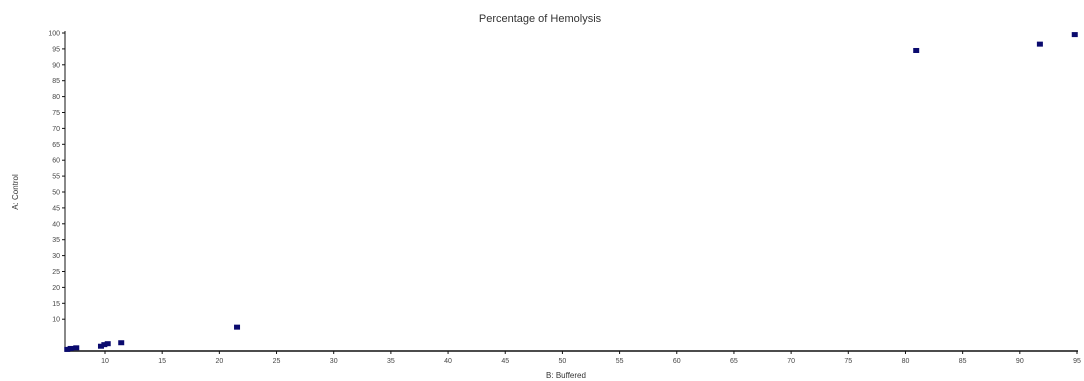  I want to click on y-tick-label: 90, so click(56, 65).